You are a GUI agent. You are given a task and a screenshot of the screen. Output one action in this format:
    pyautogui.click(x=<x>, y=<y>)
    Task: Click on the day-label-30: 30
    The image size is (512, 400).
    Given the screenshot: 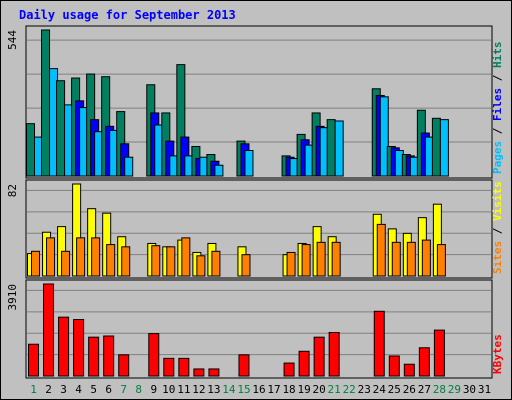 What is the action you would take?
    pyautogui.click(x=469, y=389)
    